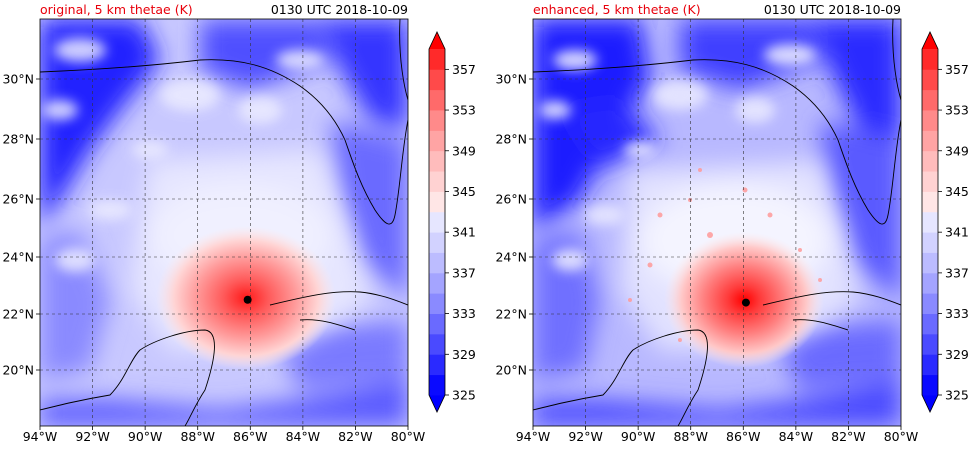  What do you see at coordinates (901, 436) in the screenshot?
I see `lon-tick-label: 80°W` at bounding box center [901, 436].